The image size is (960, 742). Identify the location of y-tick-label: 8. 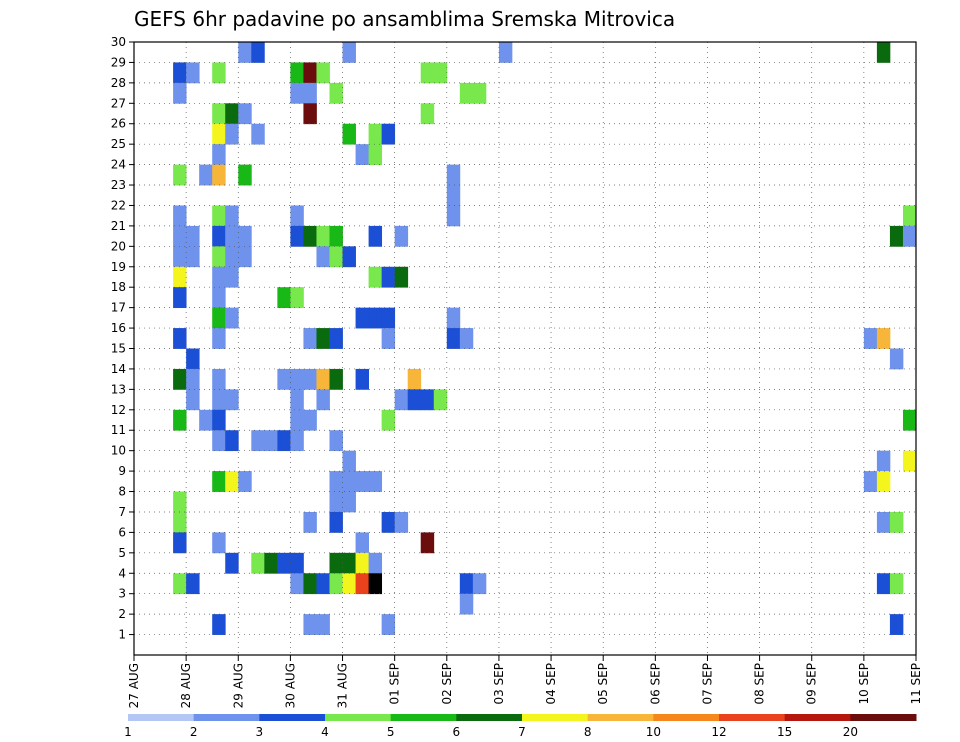
(122, 492).